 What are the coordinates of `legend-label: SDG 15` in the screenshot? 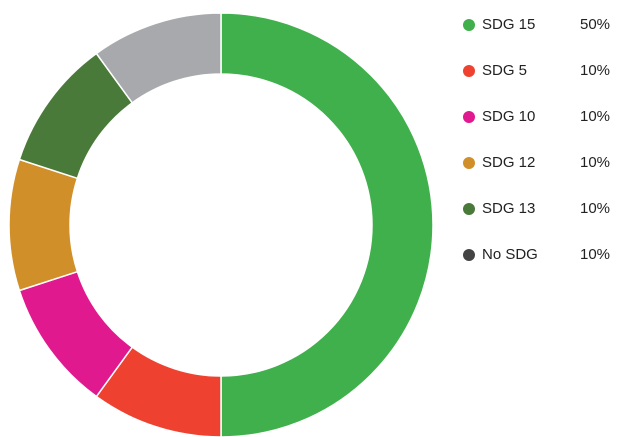 It's located at (508, 24).